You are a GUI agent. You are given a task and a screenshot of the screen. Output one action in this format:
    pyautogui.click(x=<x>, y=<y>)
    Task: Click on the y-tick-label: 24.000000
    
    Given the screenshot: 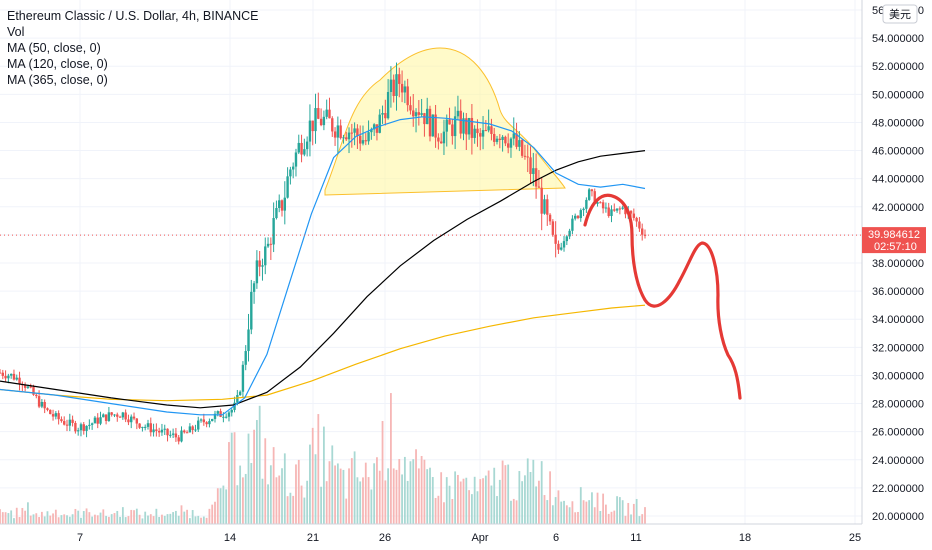 What is the action you would take?
    pyautogui.click(x=898, y=461)
    